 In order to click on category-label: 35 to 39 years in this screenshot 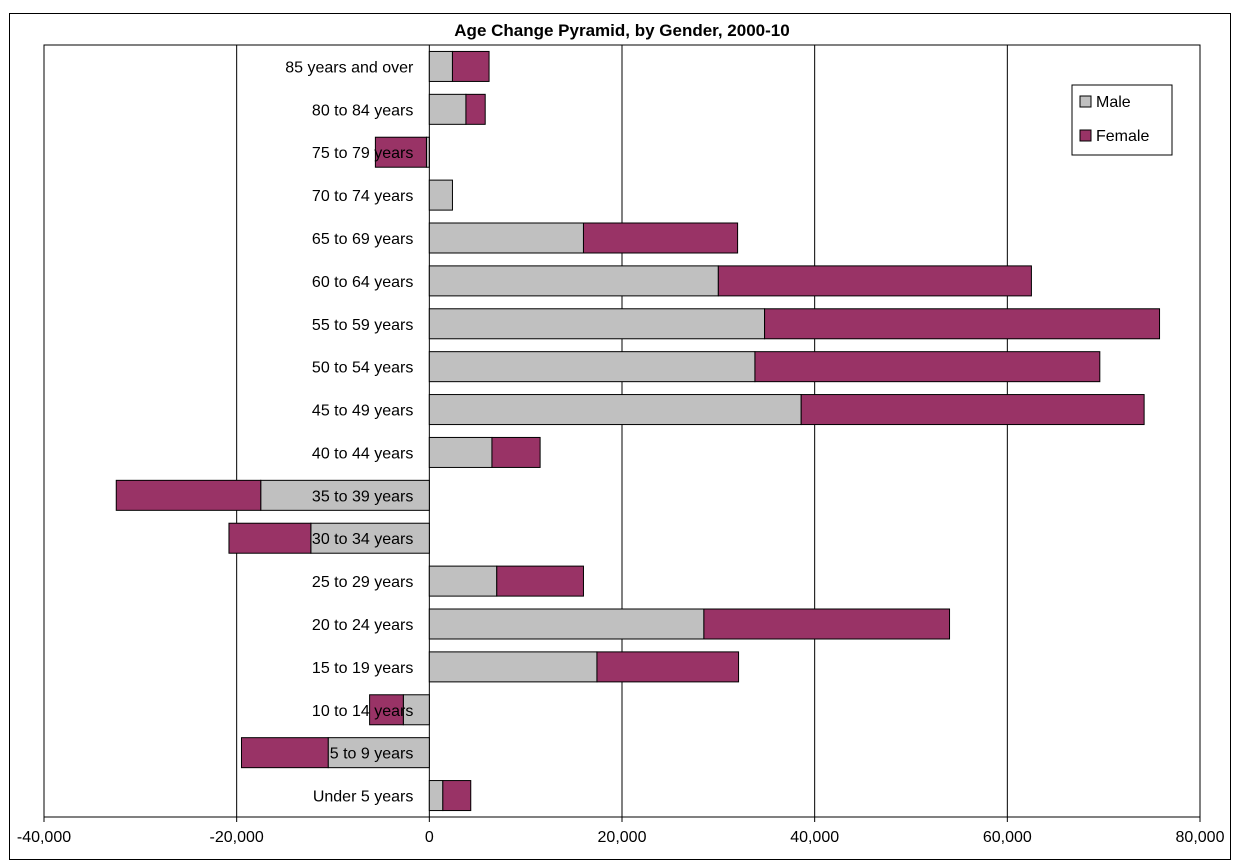, I will do `click(362, 496)`.